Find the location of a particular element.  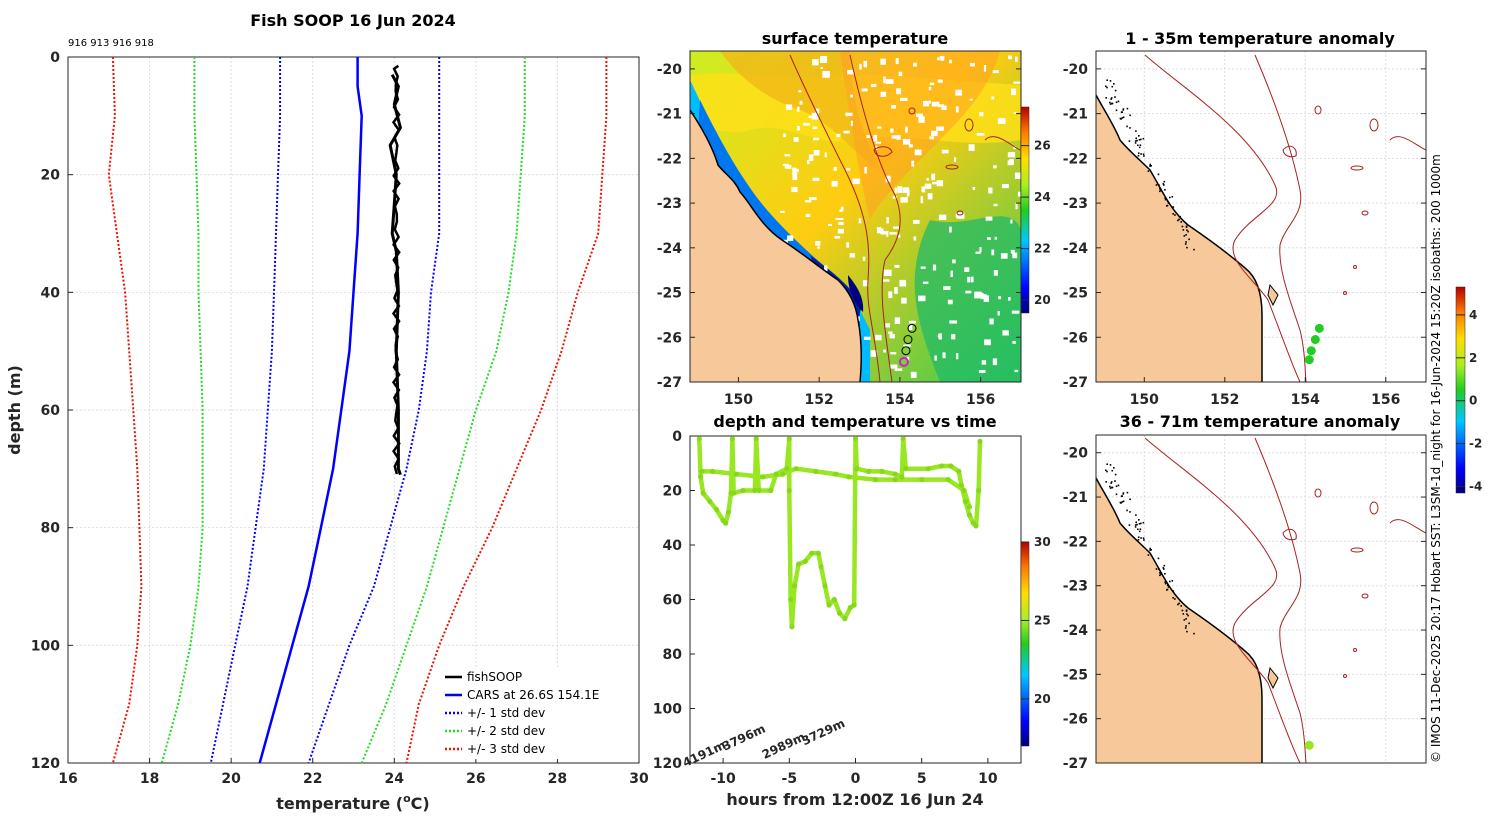

ts-y-tick-label: 80 is located at coordinates (673, 655).